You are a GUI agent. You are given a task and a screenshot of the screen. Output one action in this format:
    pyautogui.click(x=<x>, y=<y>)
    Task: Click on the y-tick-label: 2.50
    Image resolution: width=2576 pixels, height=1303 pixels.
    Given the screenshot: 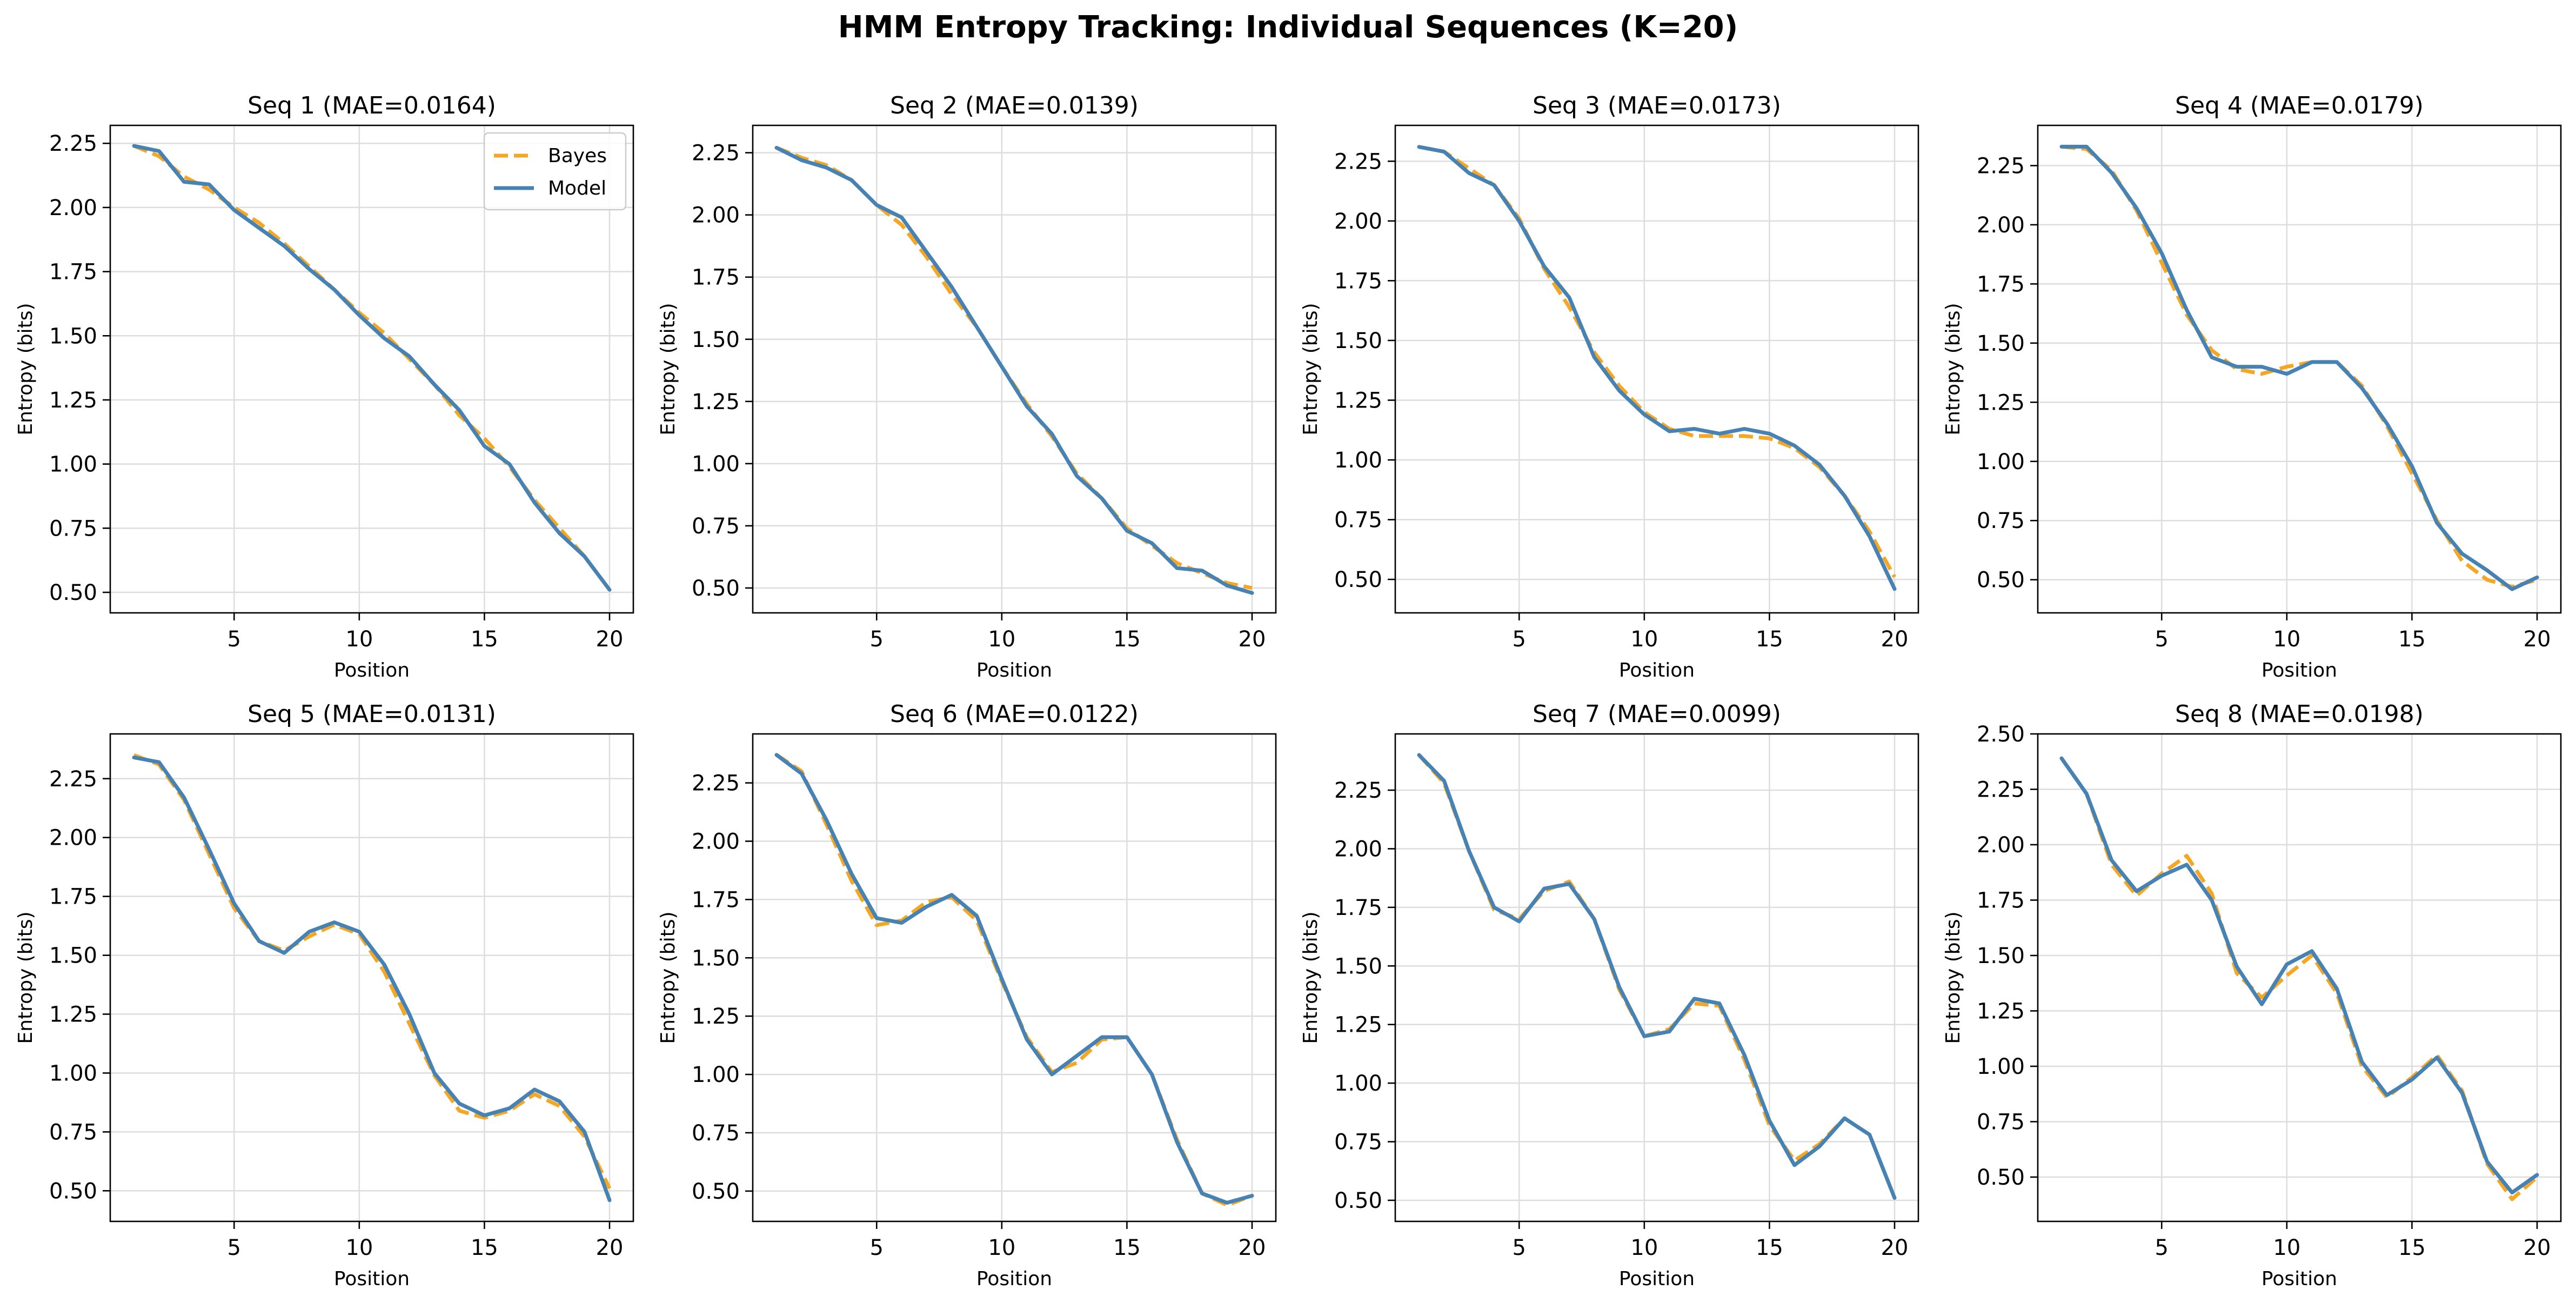 What is the action you would take?
    pyautogui.click(x=2001, y=735)
    